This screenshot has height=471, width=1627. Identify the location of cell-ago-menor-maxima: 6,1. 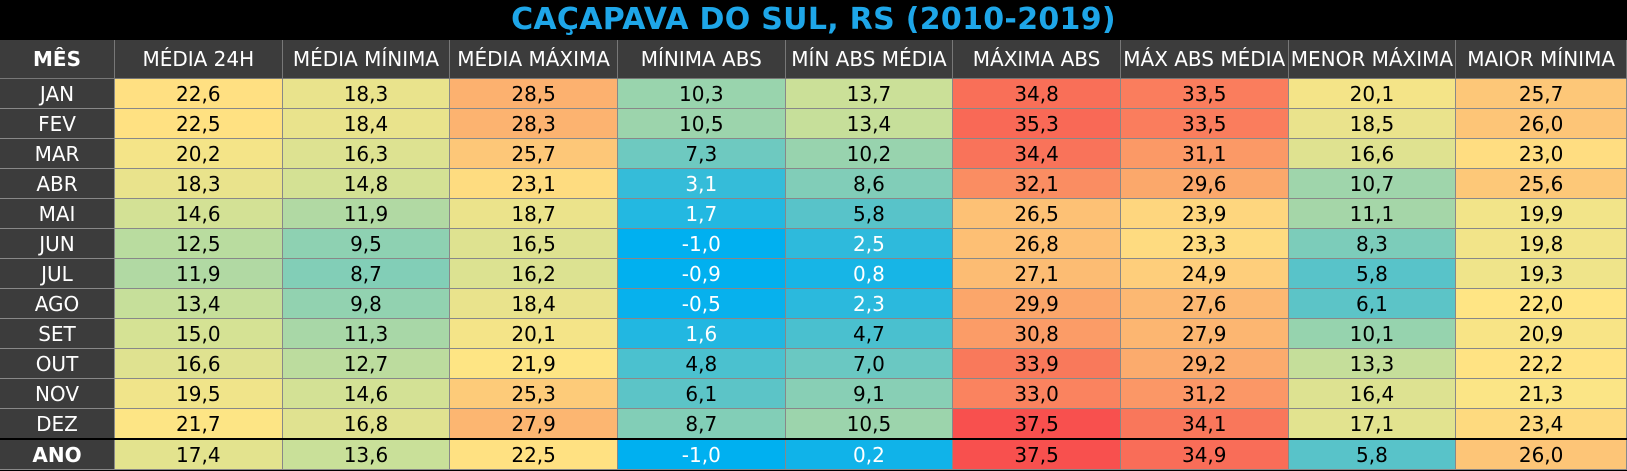
(1372, 303).